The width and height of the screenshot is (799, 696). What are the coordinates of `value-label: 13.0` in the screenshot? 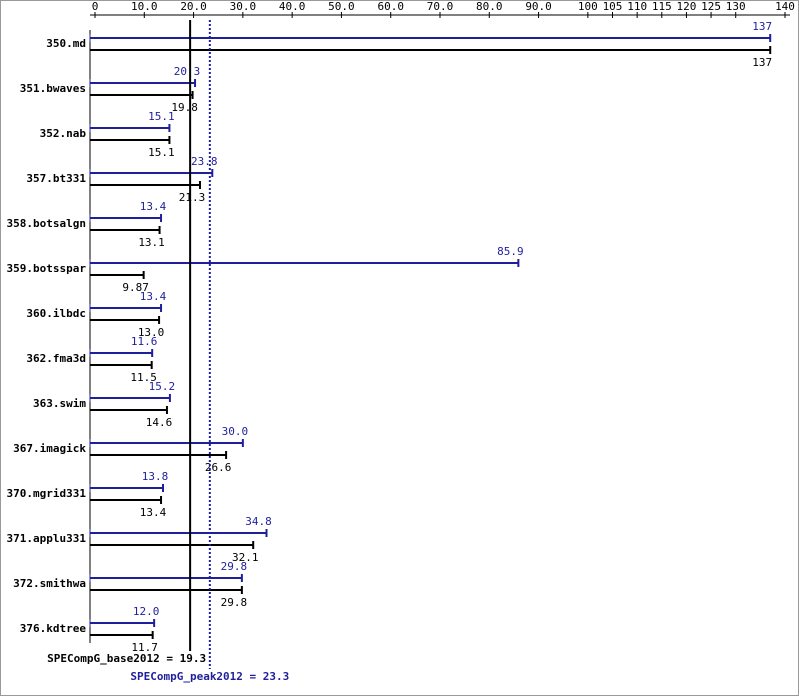 It's located at (151, 332).